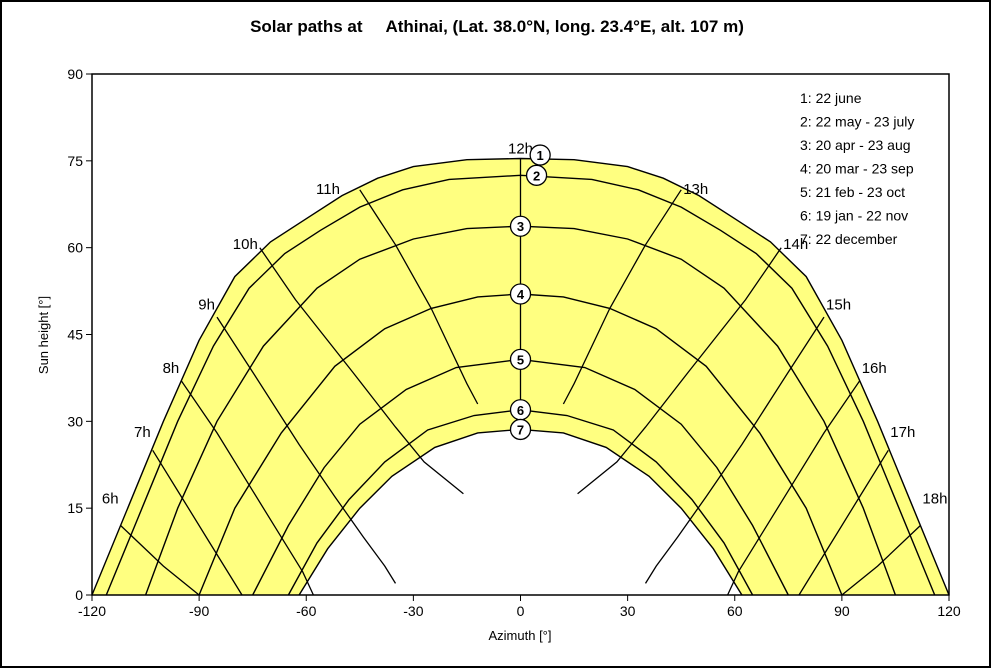 The height and width of the screenshot is (668, 991). Describe the element at coordinates (110, 498) in the screenshot. I see `hour-label-6h: 6h` at that location.